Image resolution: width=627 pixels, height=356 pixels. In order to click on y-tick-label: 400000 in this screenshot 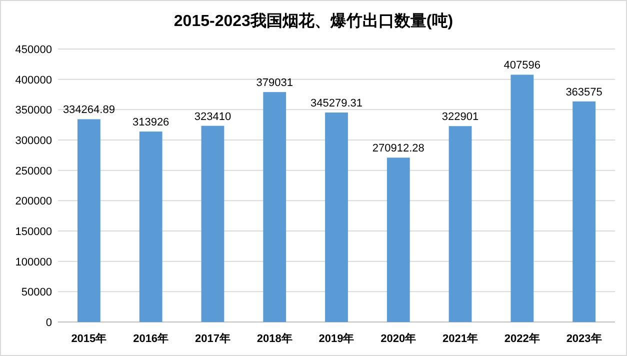, I will do `click(33, 80)`.